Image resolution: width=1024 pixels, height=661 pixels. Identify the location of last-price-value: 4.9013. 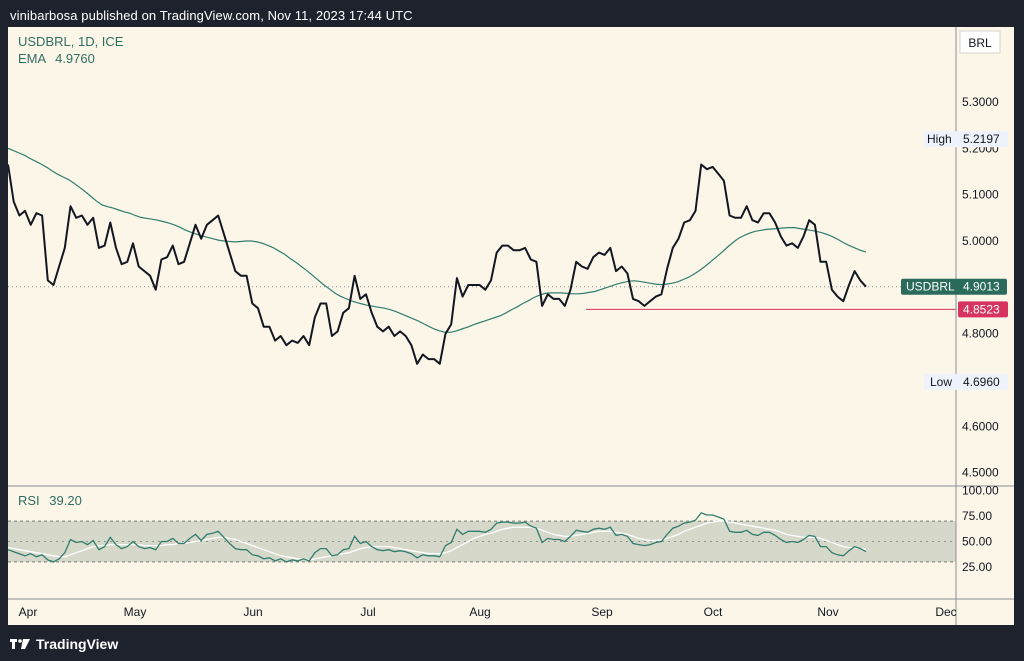
(981, 287).